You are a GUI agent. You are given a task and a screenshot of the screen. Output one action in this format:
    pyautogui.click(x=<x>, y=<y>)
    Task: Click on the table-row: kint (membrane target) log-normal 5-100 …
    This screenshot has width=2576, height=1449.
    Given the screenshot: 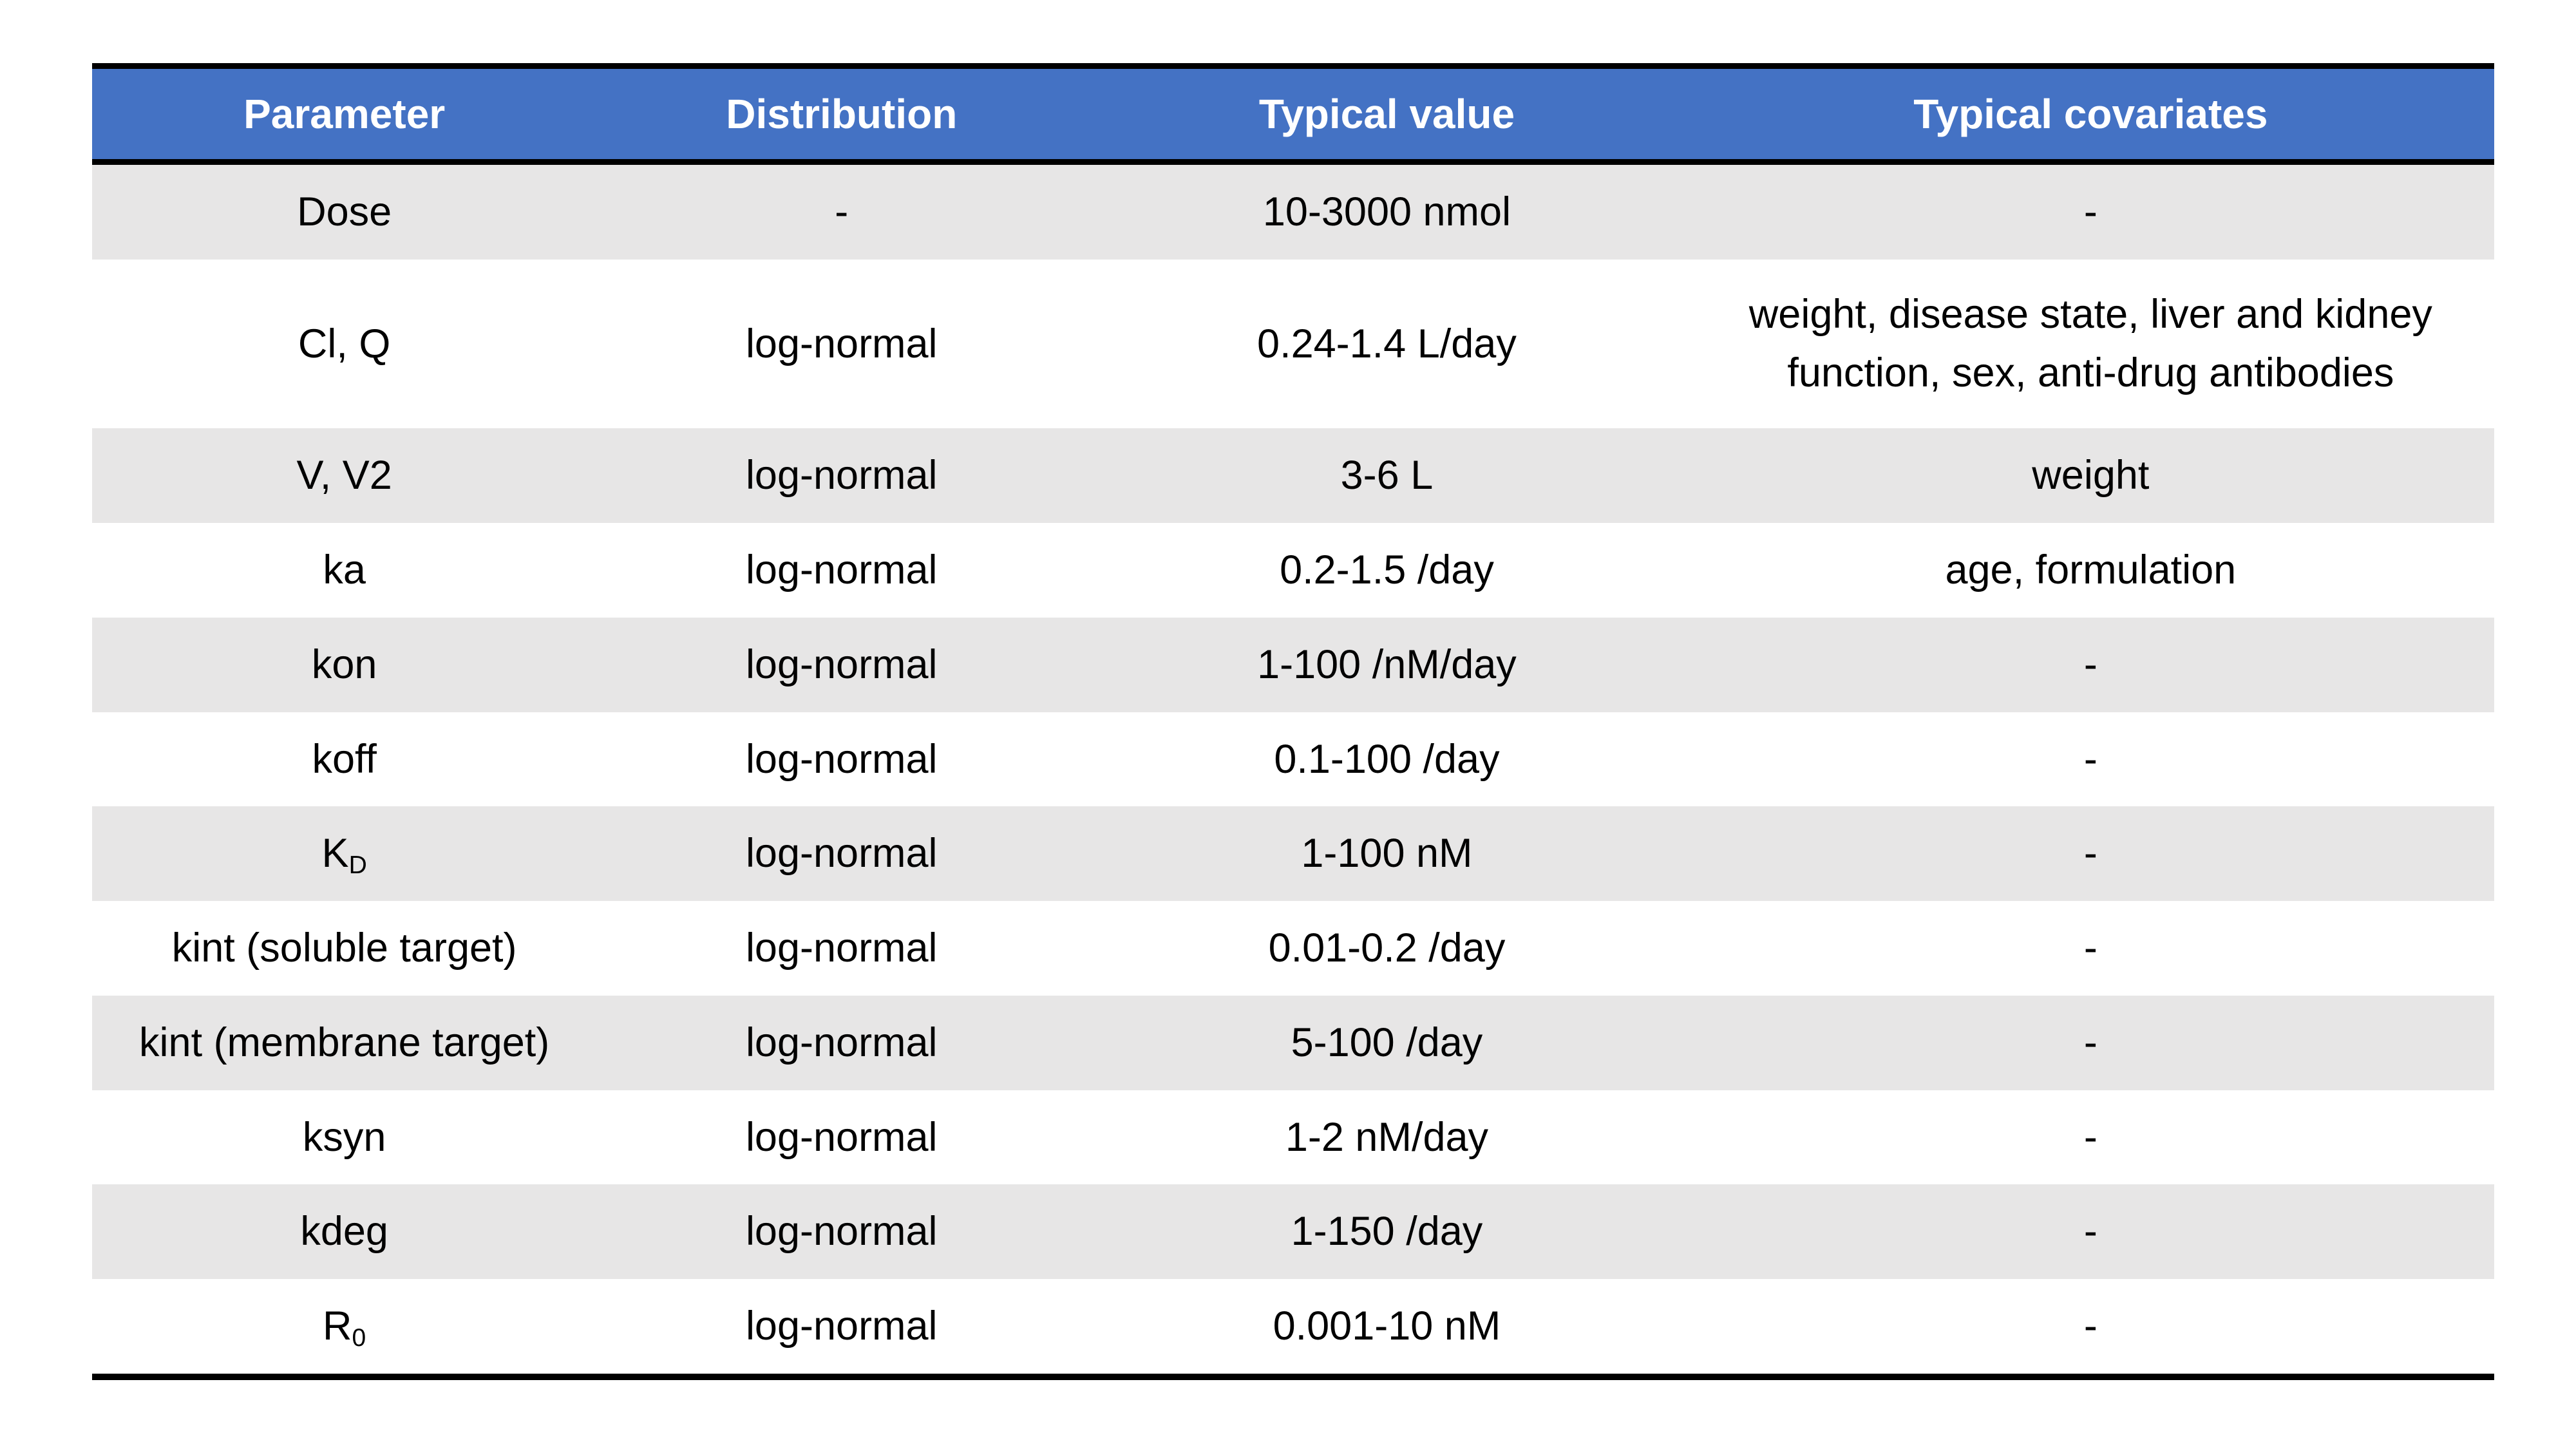 What is the action you would take?
    pyautogui.click(x=1293, y=1042)
    